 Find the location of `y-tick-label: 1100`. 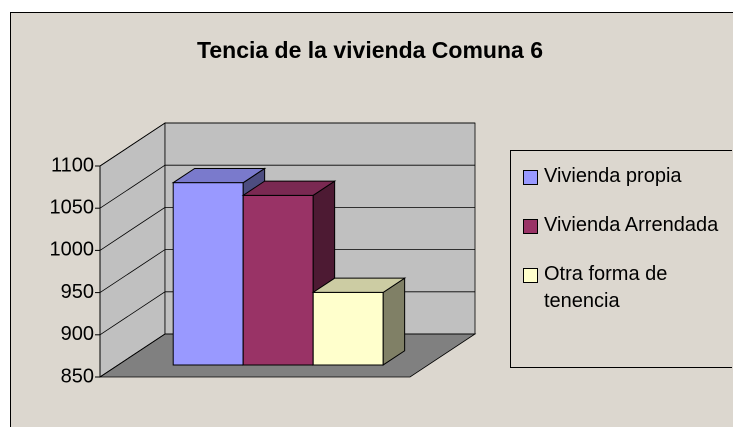

y-tick-label: 1100 is located at coordinates (72, 165).